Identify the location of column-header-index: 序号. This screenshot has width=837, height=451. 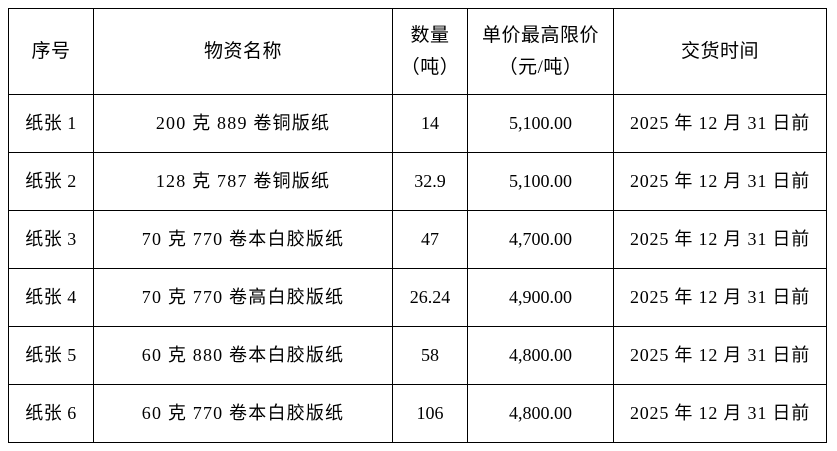
(51, 51).